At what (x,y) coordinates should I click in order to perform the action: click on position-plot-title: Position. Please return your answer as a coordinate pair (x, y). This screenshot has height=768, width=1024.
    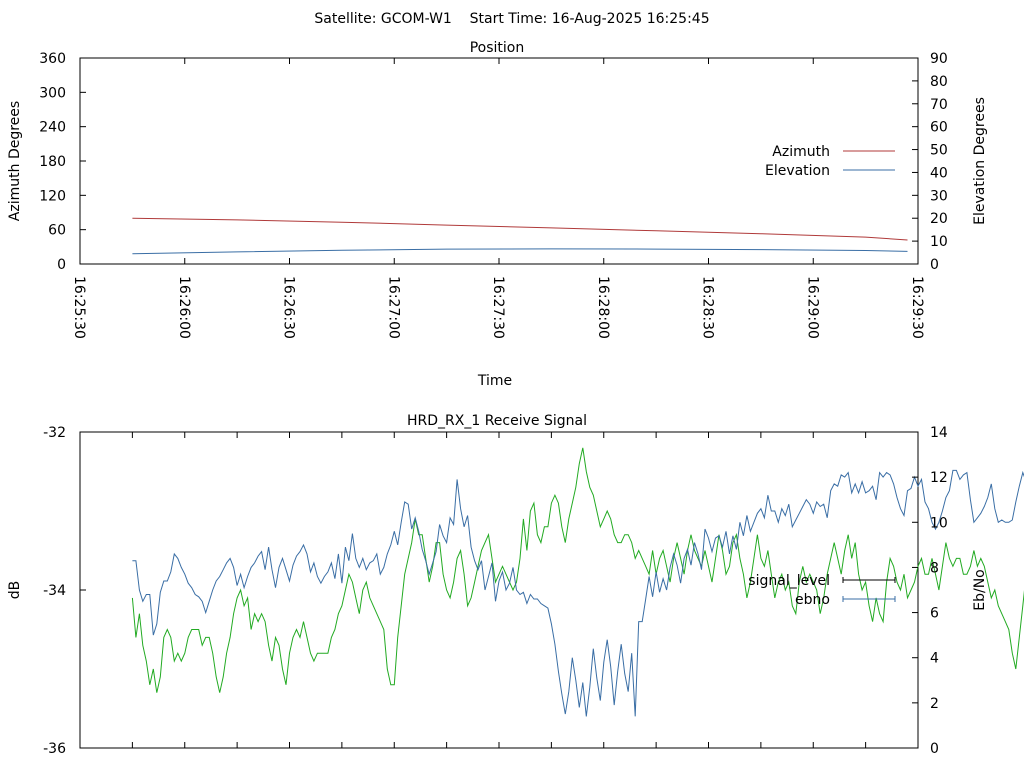
    Looking at the image, I should click on (497, 48).